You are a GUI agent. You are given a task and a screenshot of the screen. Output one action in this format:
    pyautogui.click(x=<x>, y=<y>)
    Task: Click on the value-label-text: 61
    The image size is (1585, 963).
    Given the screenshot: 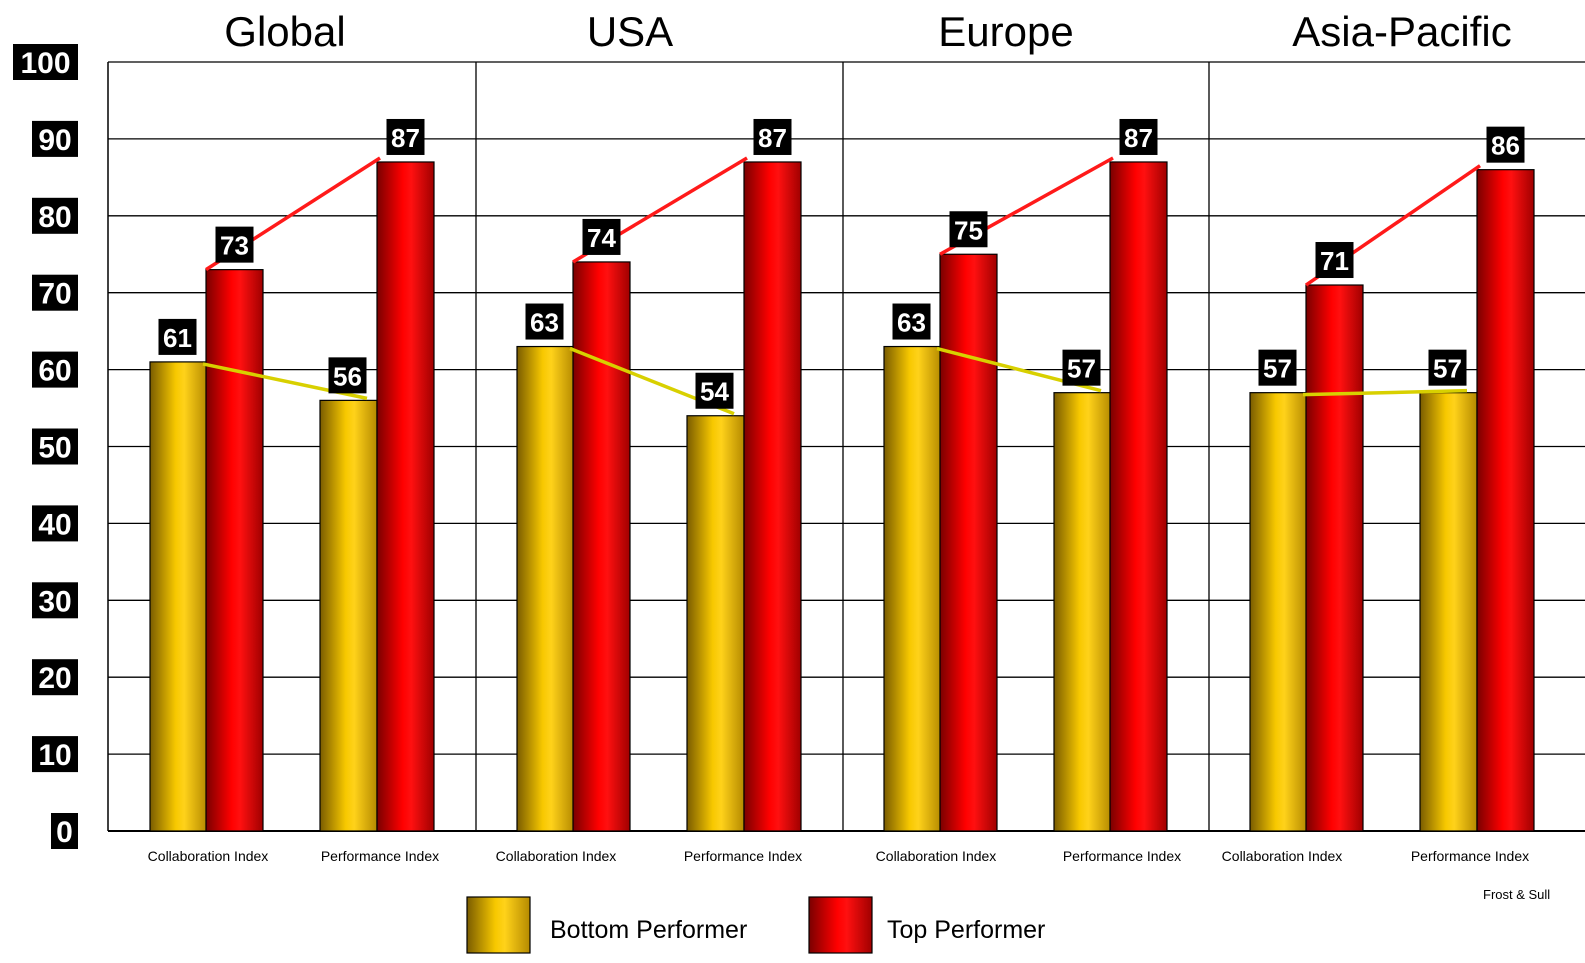 What is the action you would take?
    pyautogui.click(x=177, y=338)
    